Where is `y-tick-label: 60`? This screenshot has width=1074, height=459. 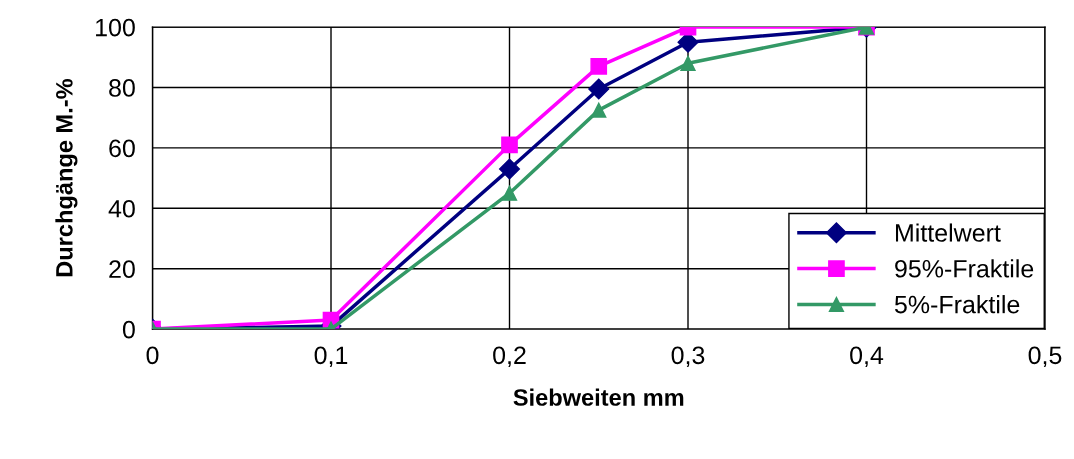
y-tick-label: 60 is located at coordinates (122, 148).